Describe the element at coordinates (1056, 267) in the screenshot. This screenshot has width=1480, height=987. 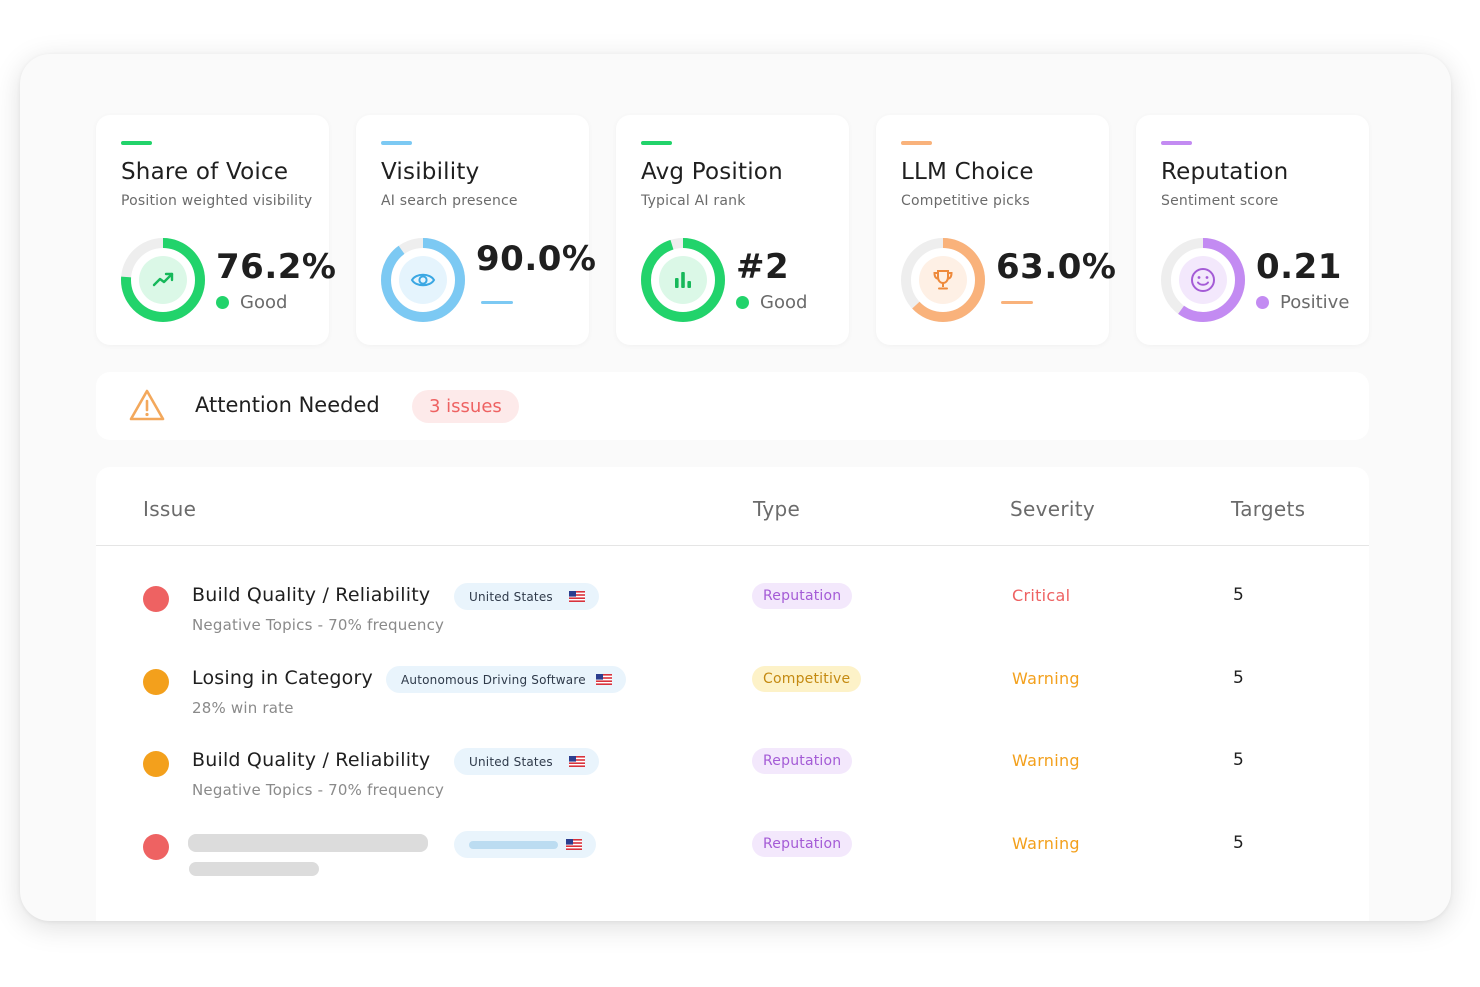
I see `card-value: 63.0%` at that location.